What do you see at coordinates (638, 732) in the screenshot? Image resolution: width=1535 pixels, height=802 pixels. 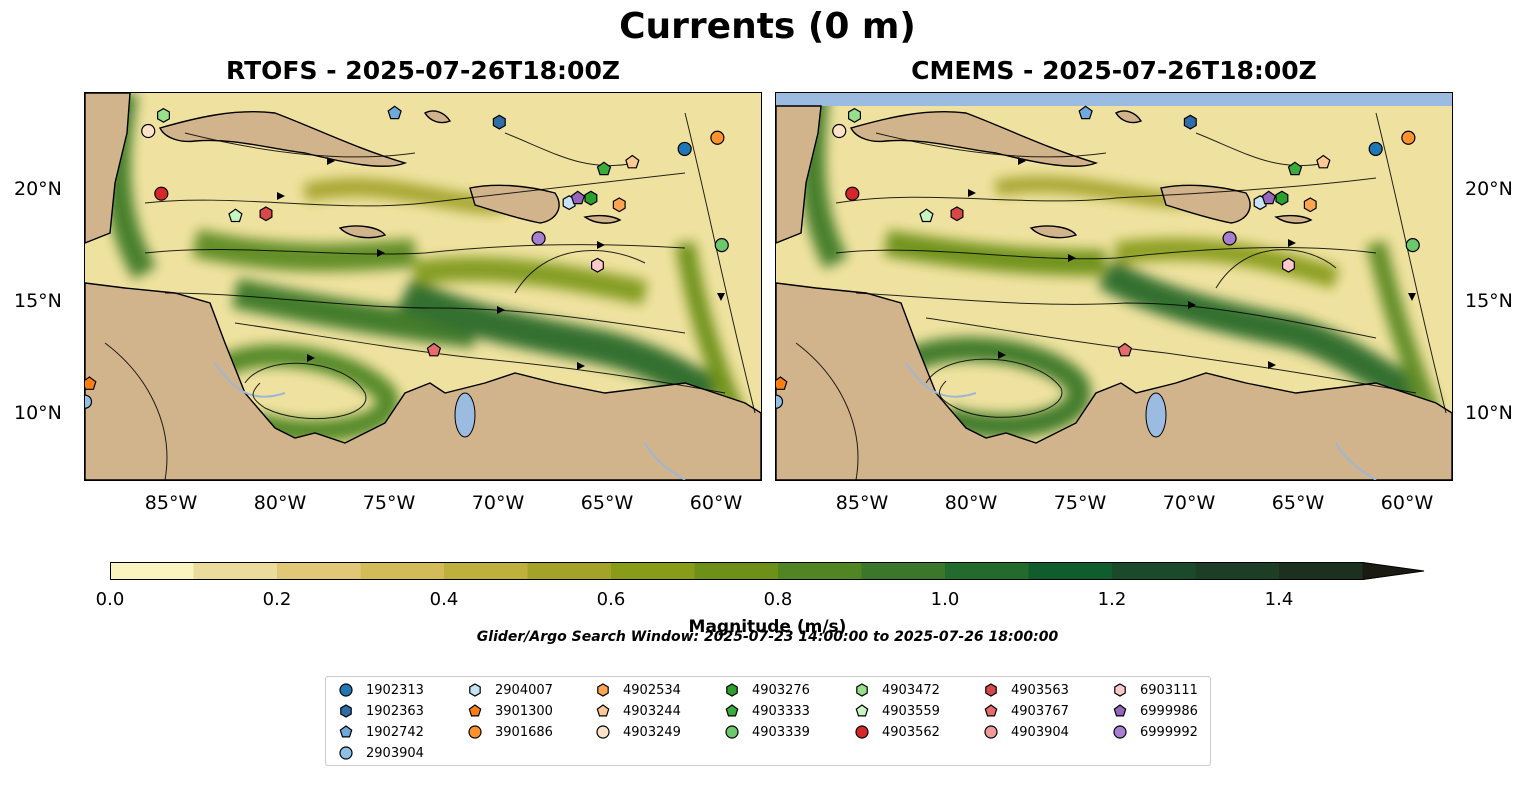 I see `legend-item: 4903249` at bounding box center [638, 732].